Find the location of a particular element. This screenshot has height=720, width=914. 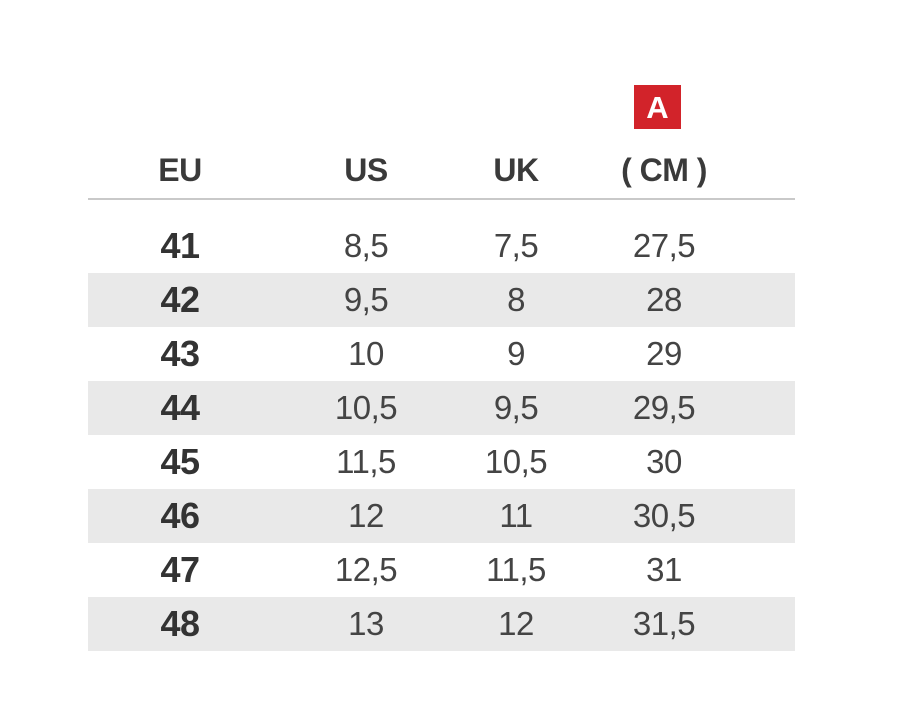

header-row: EU US UK( CM ) is located at coordinates (441, 170).